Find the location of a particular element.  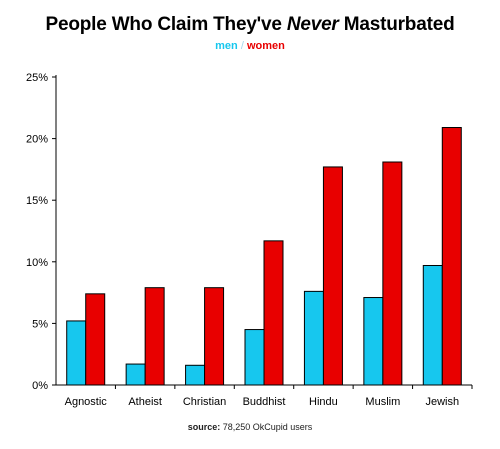

x-tick-label: Hindu is located at coordinates (323, 402).